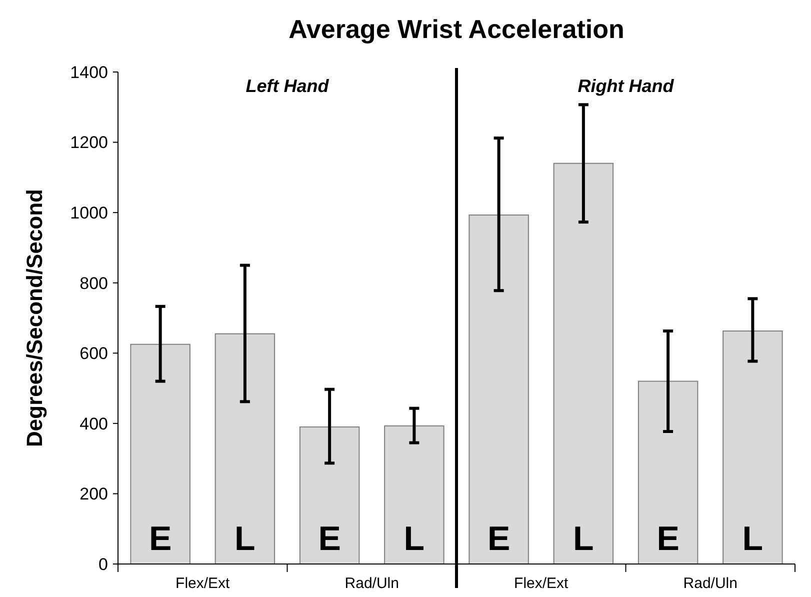  I want to click on chart-title: Average Wrist Acceleration, so click(456, 29).